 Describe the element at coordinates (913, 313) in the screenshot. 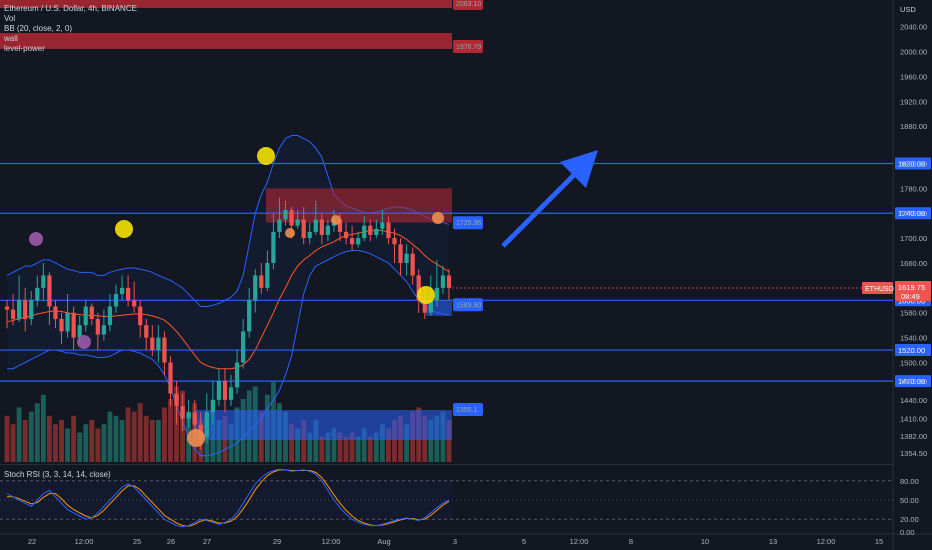

I see `price-tick-label: 1580.00` at that location.